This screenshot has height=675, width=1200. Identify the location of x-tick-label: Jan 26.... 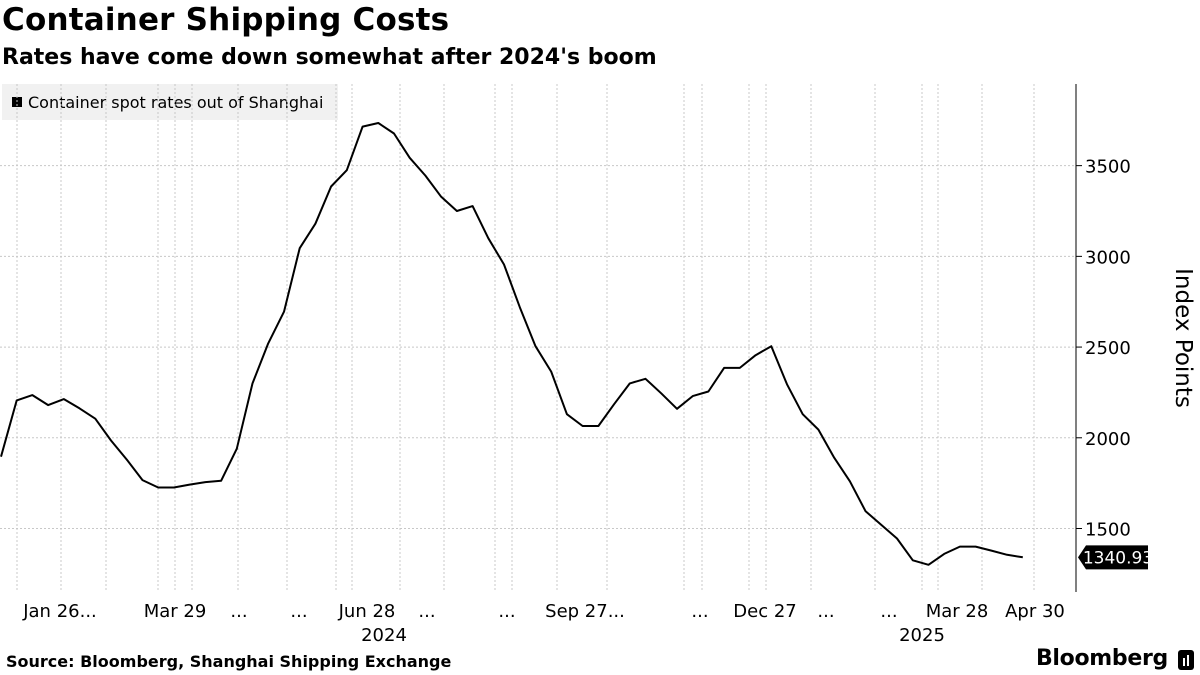
(59, 611).